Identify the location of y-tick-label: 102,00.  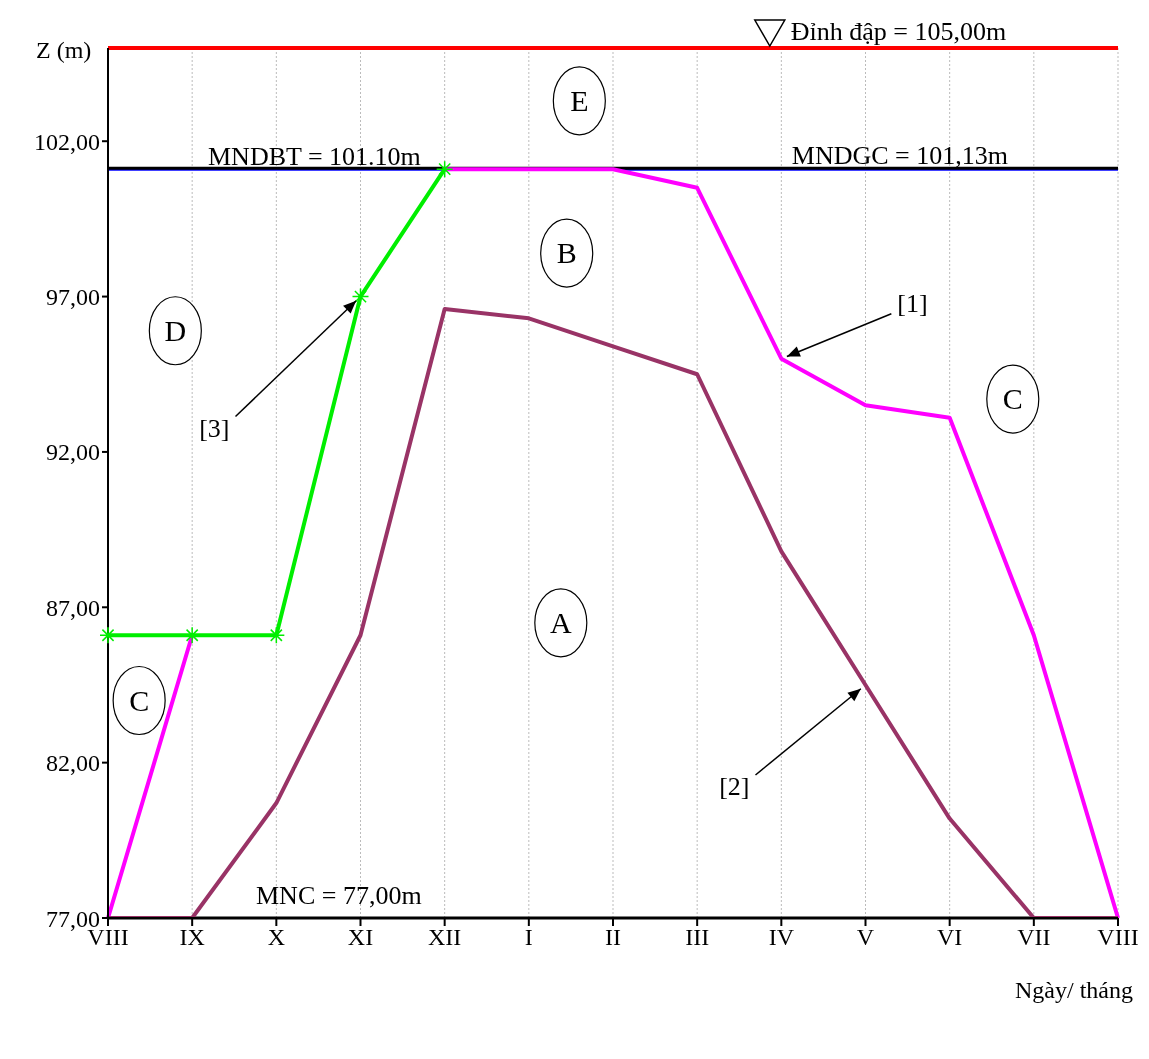
(67, 141).